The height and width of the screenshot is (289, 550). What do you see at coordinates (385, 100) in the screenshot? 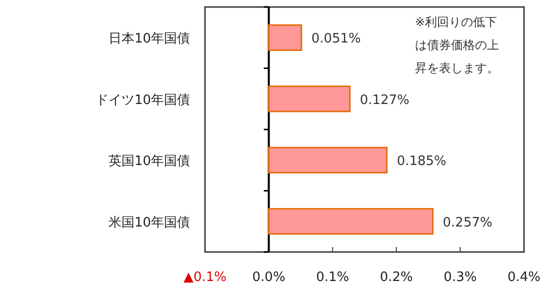
I see `data-label: 0.127%` at bounding box center [385, 100].